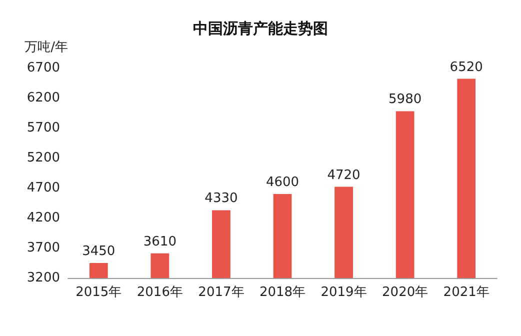 The width and height of the screenshot is (521, 336). Describe the element at coordinates (43, 68) in the screenshot. I see `y-tick-label: 6700` at that location.